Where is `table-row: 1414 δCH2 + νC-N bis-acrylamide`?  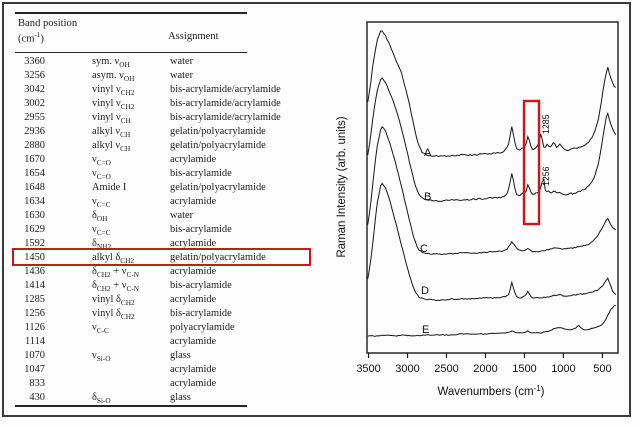 table-row: 1414 δCH2 + νC-N bis-acrylamide is located at coordinates (131, 286).